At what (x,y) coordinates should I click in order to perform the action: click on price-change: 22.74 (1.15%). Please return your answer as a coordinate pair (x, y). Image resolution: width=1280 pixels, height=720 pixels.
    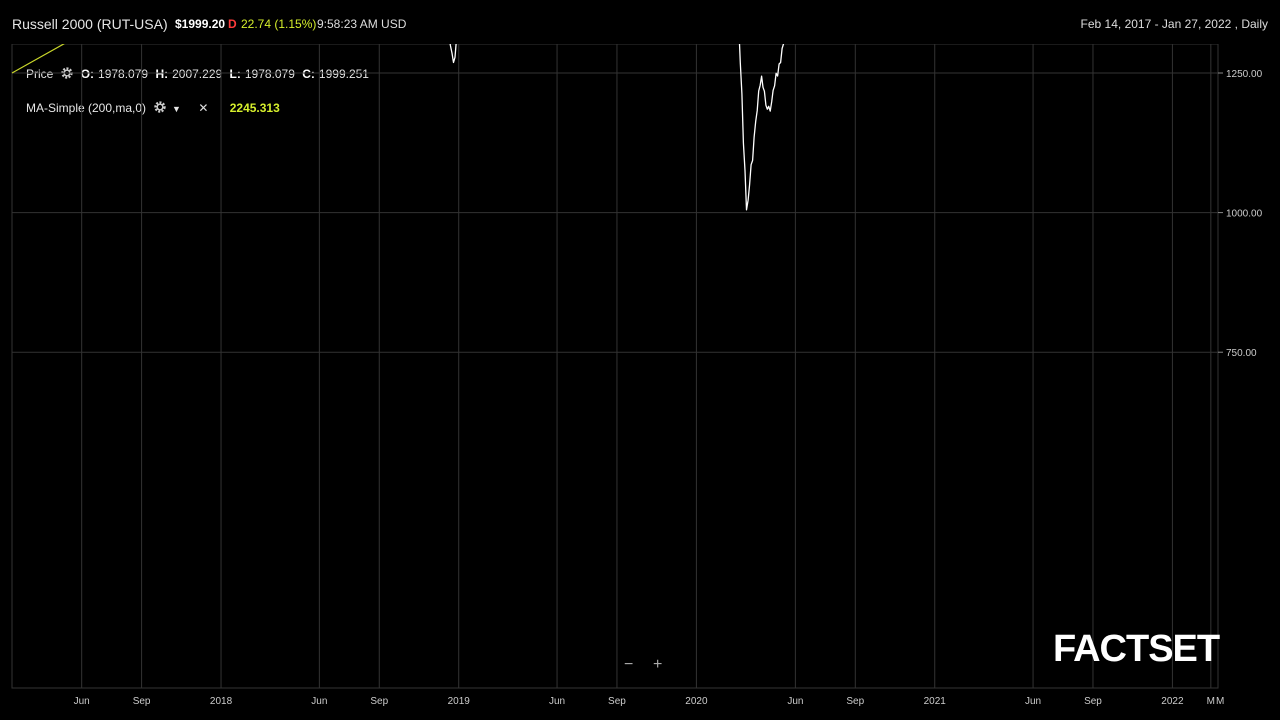
    Looking at the image, I should click on (279, 24).